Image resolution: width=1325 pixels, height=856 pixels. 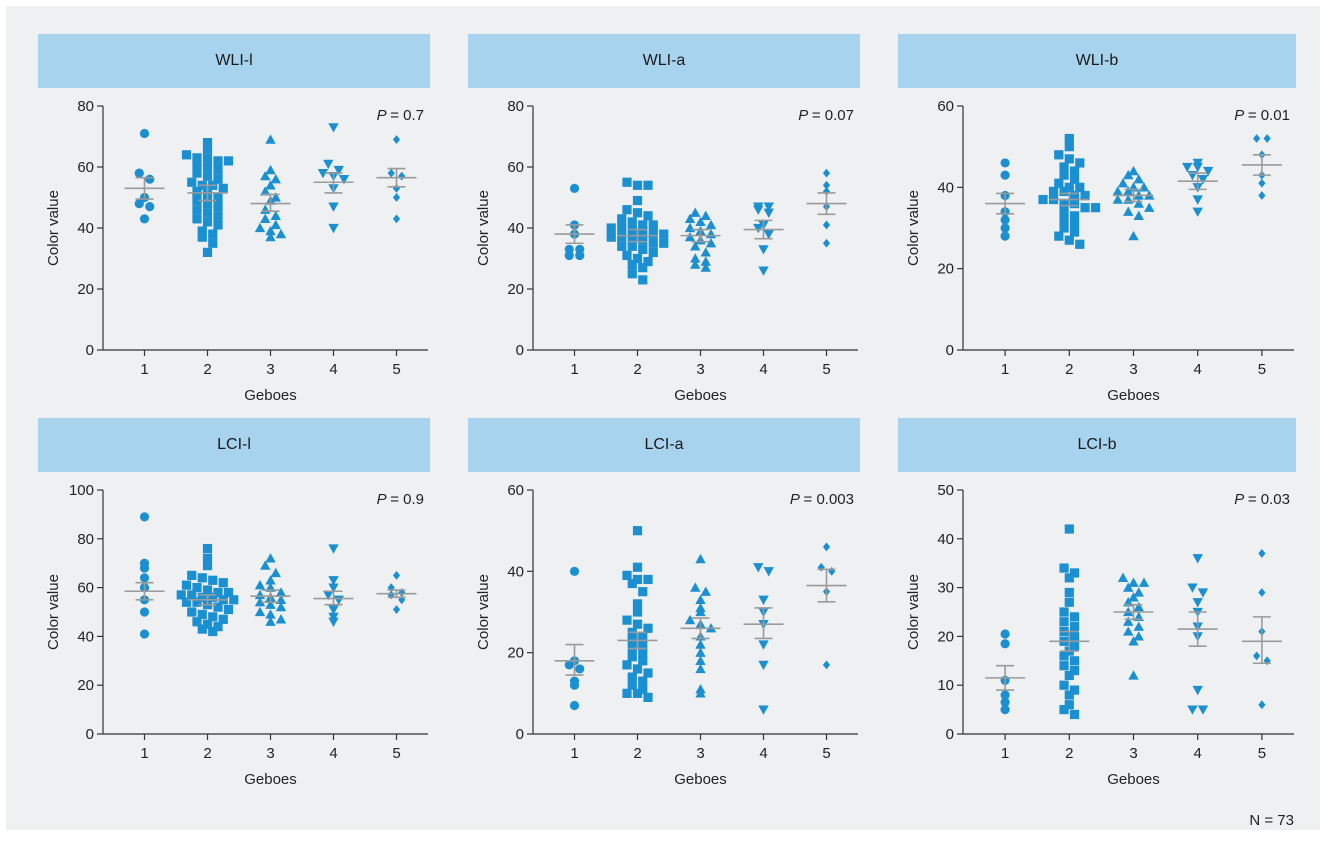 What do you see at coordinates (950, 734) in the screenshot?
I see `y-tick-label: 0` at bounding box center [950, 734].